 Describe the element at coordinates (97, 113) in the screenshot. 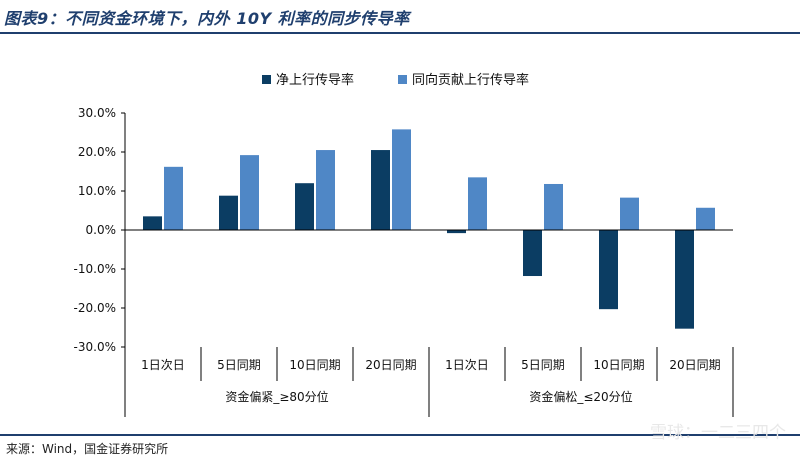

I see `y-tick-label: 30.0%` at that location.